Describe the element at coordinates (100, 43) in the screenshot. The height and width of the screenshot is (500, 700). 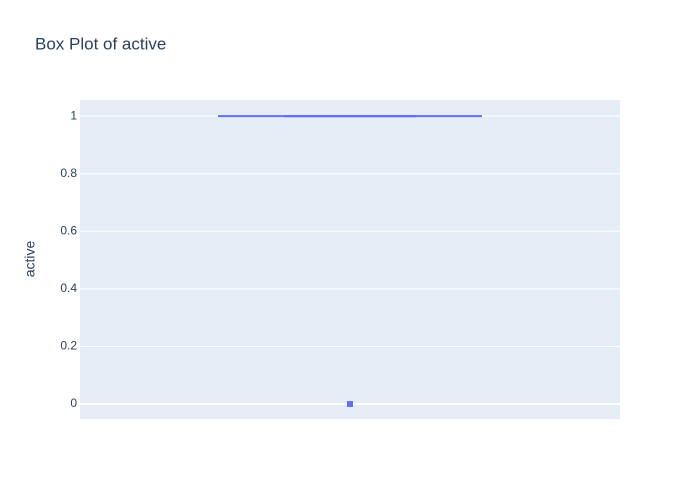
I see `chart-title: Box Plot of active` at that location.